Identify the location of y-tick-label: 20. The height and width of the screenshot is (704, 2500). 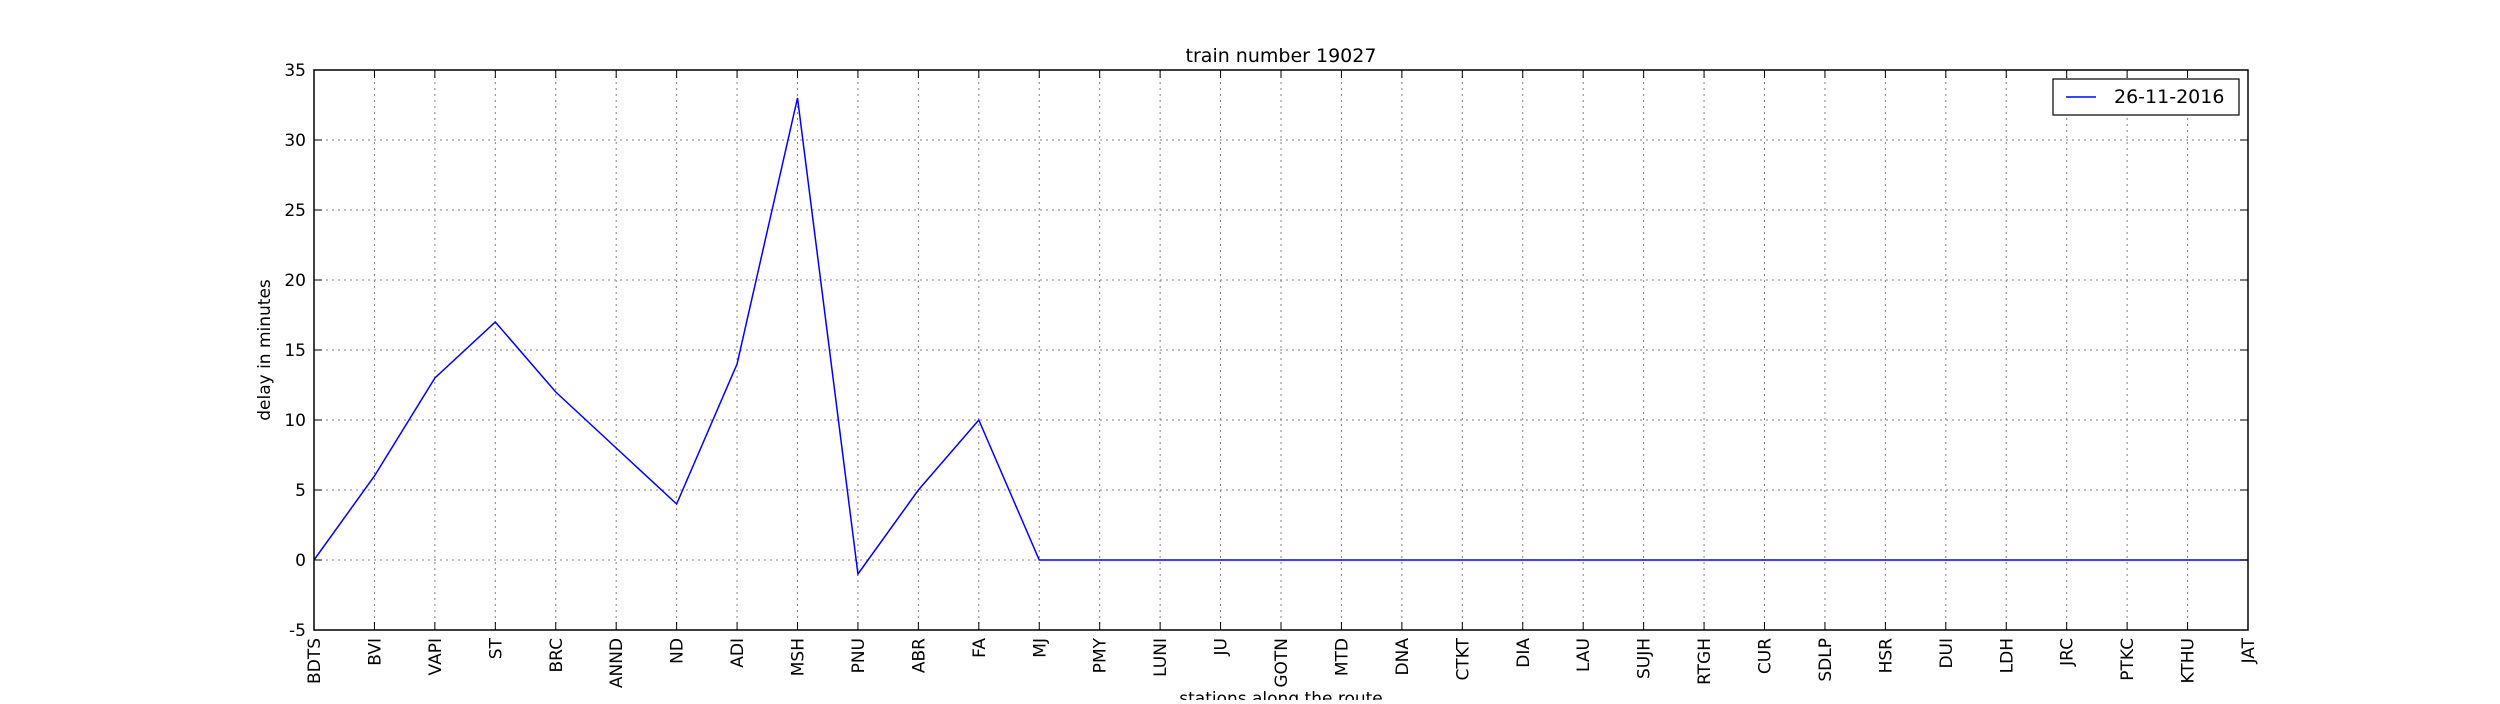
(295, 281).